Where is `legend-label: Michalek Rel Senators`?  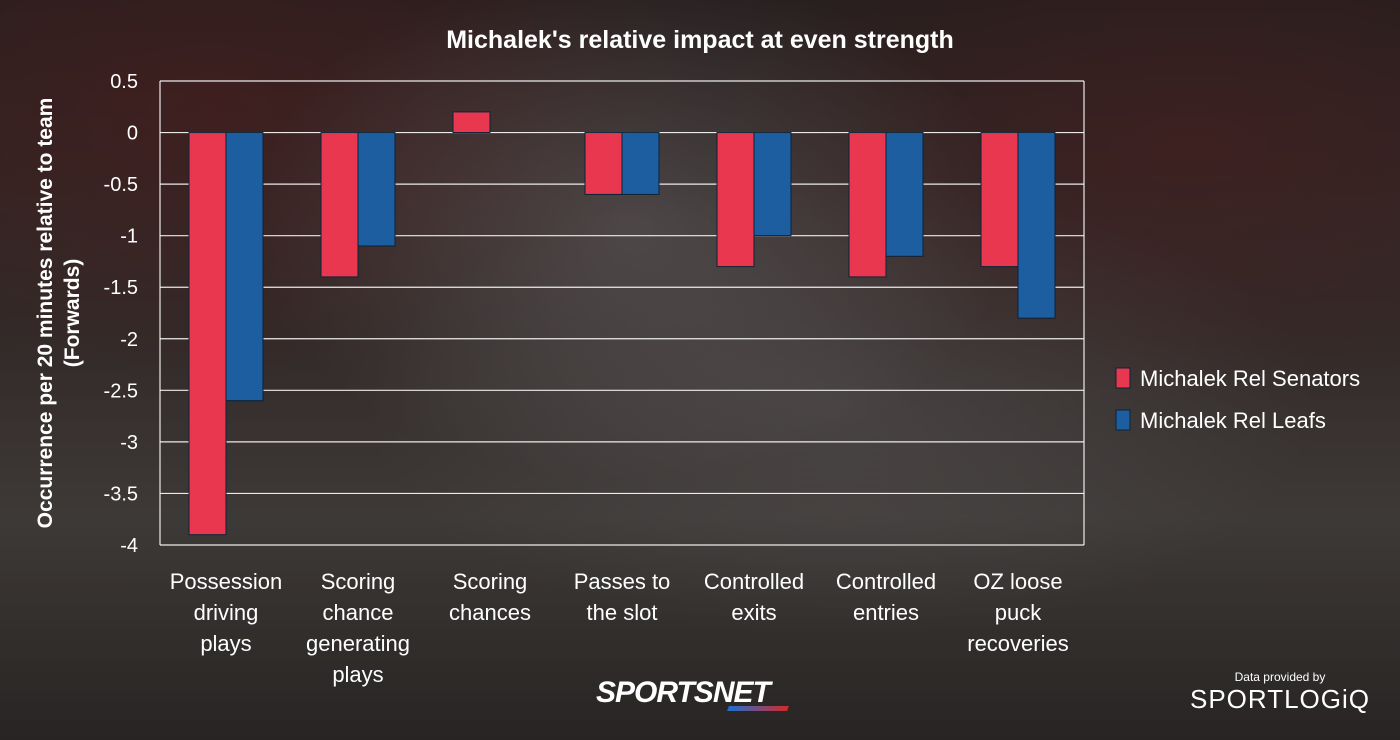 legend-label: Michalek Rel Senators is located at coordinates (1250, 378).